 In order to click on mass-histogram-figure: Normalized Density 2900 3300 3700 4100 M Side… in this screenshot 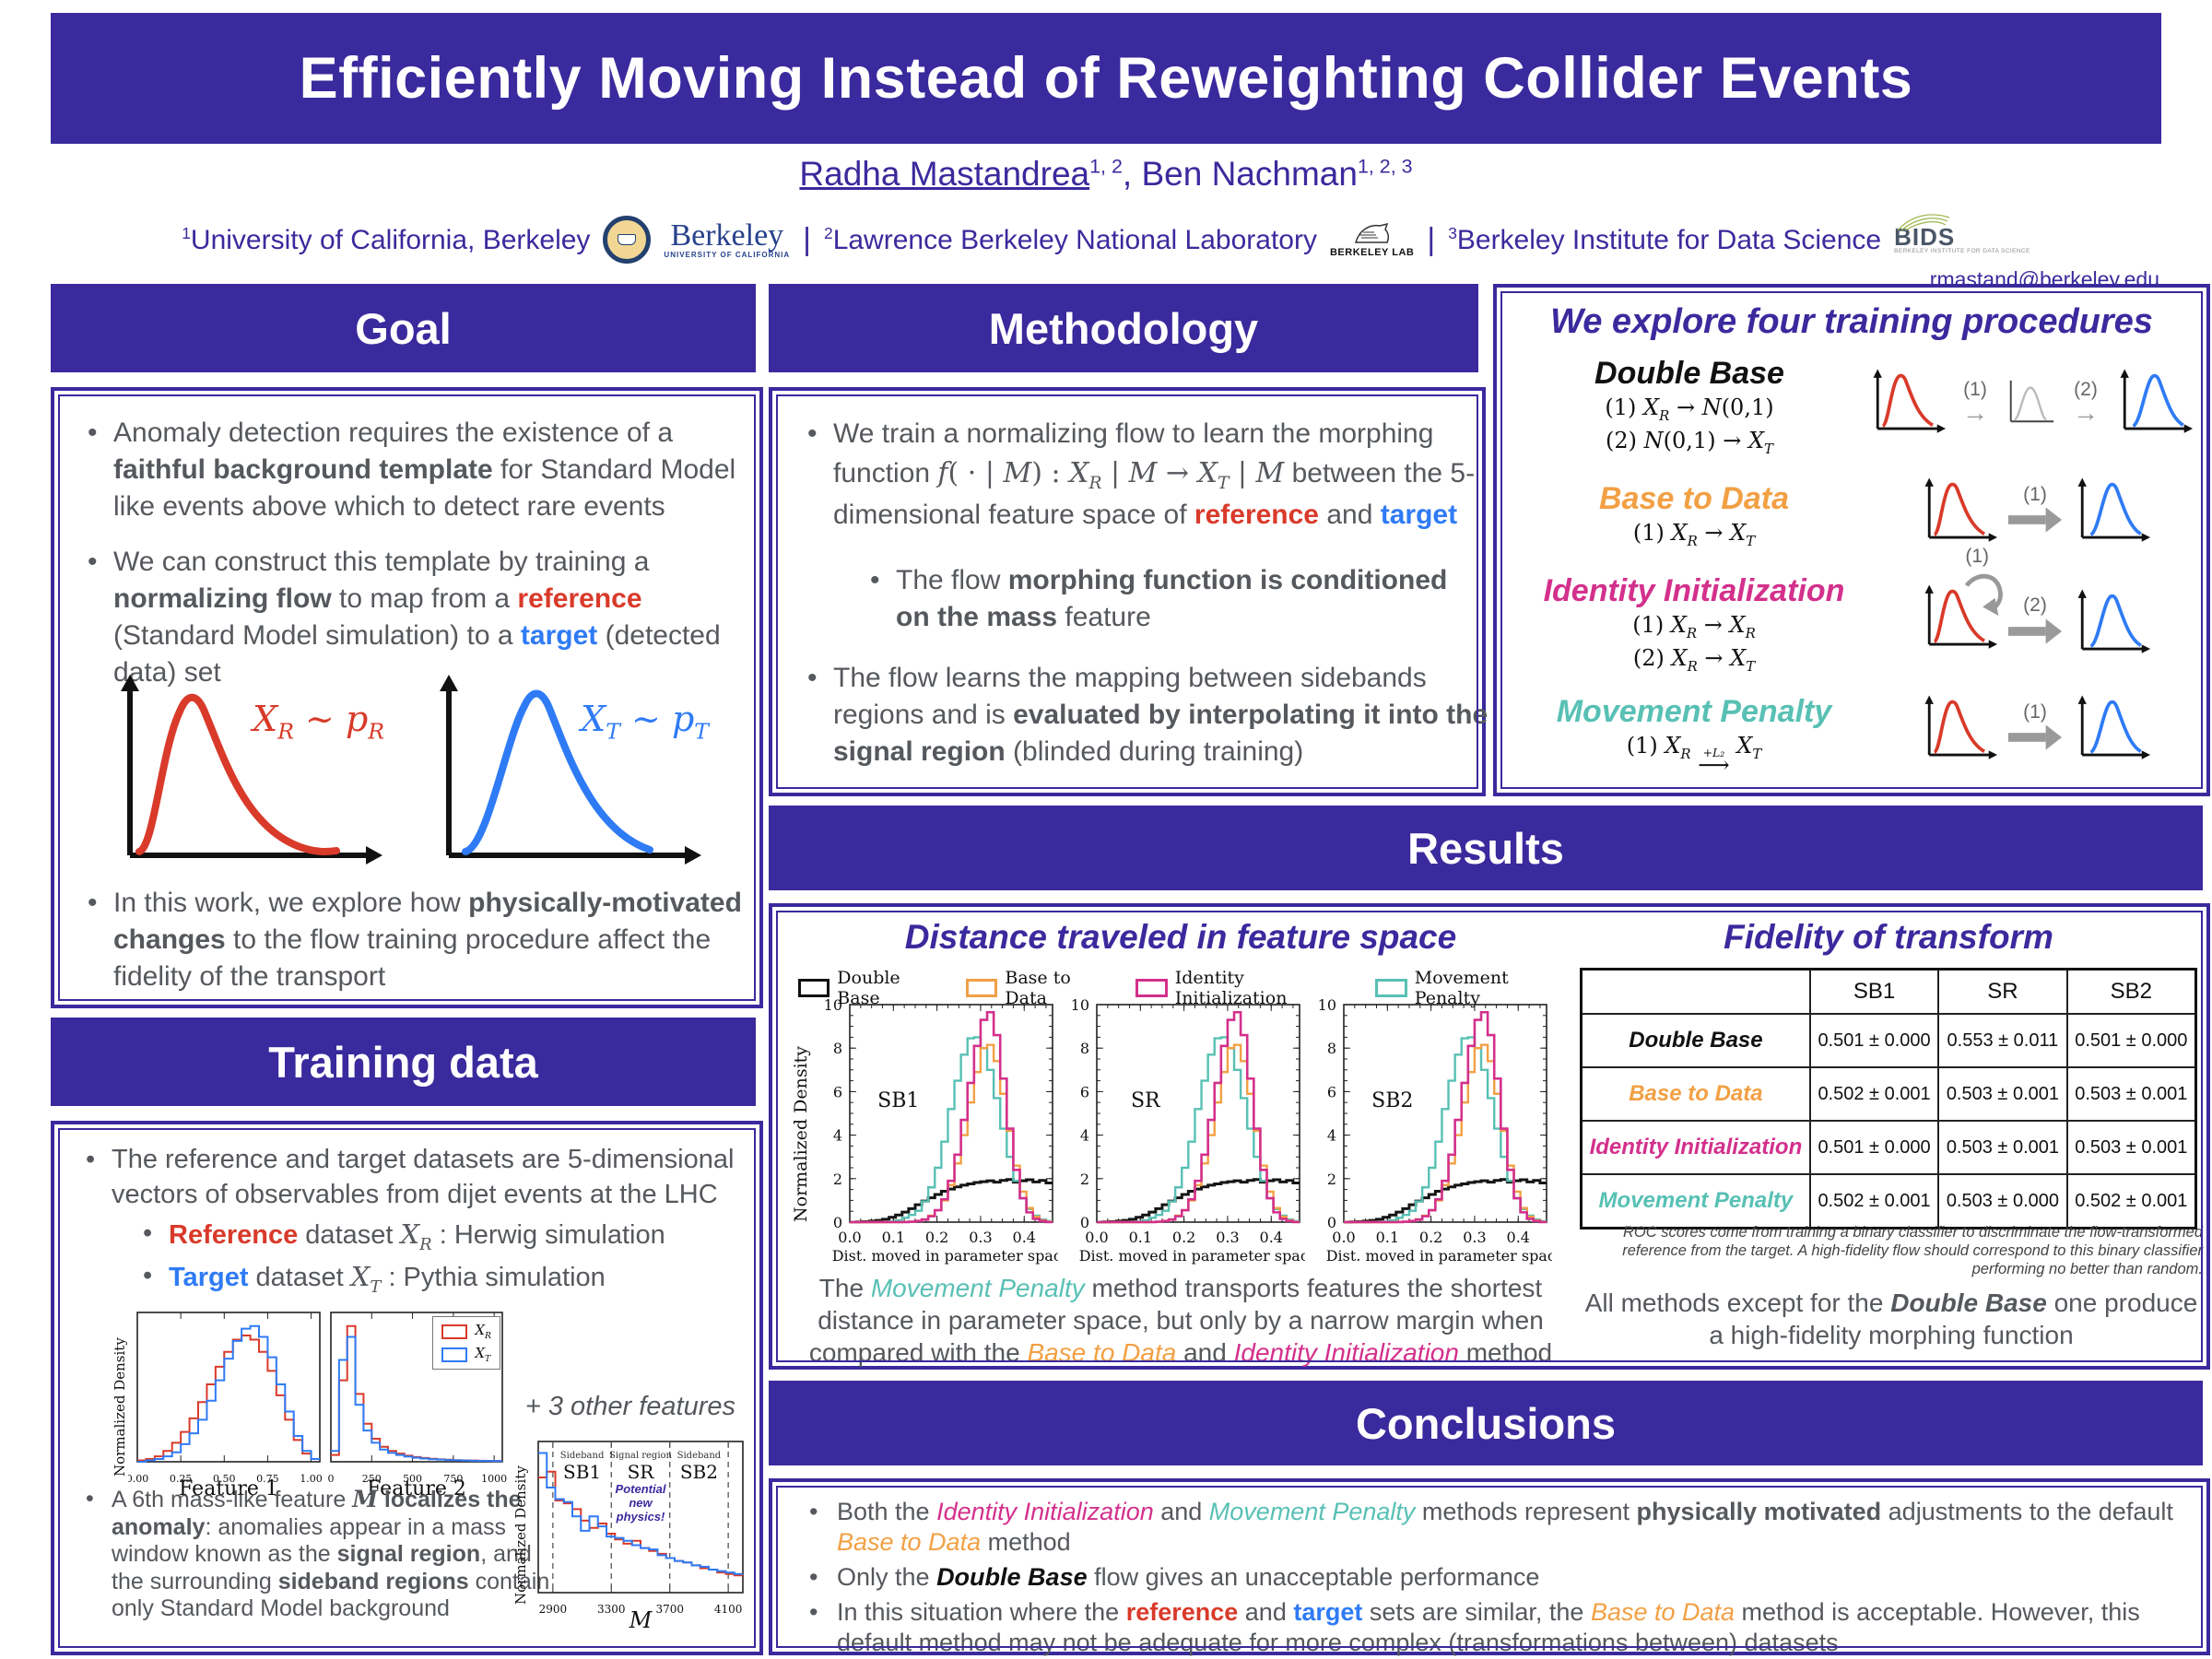, I will do `click(630, 1535)`.